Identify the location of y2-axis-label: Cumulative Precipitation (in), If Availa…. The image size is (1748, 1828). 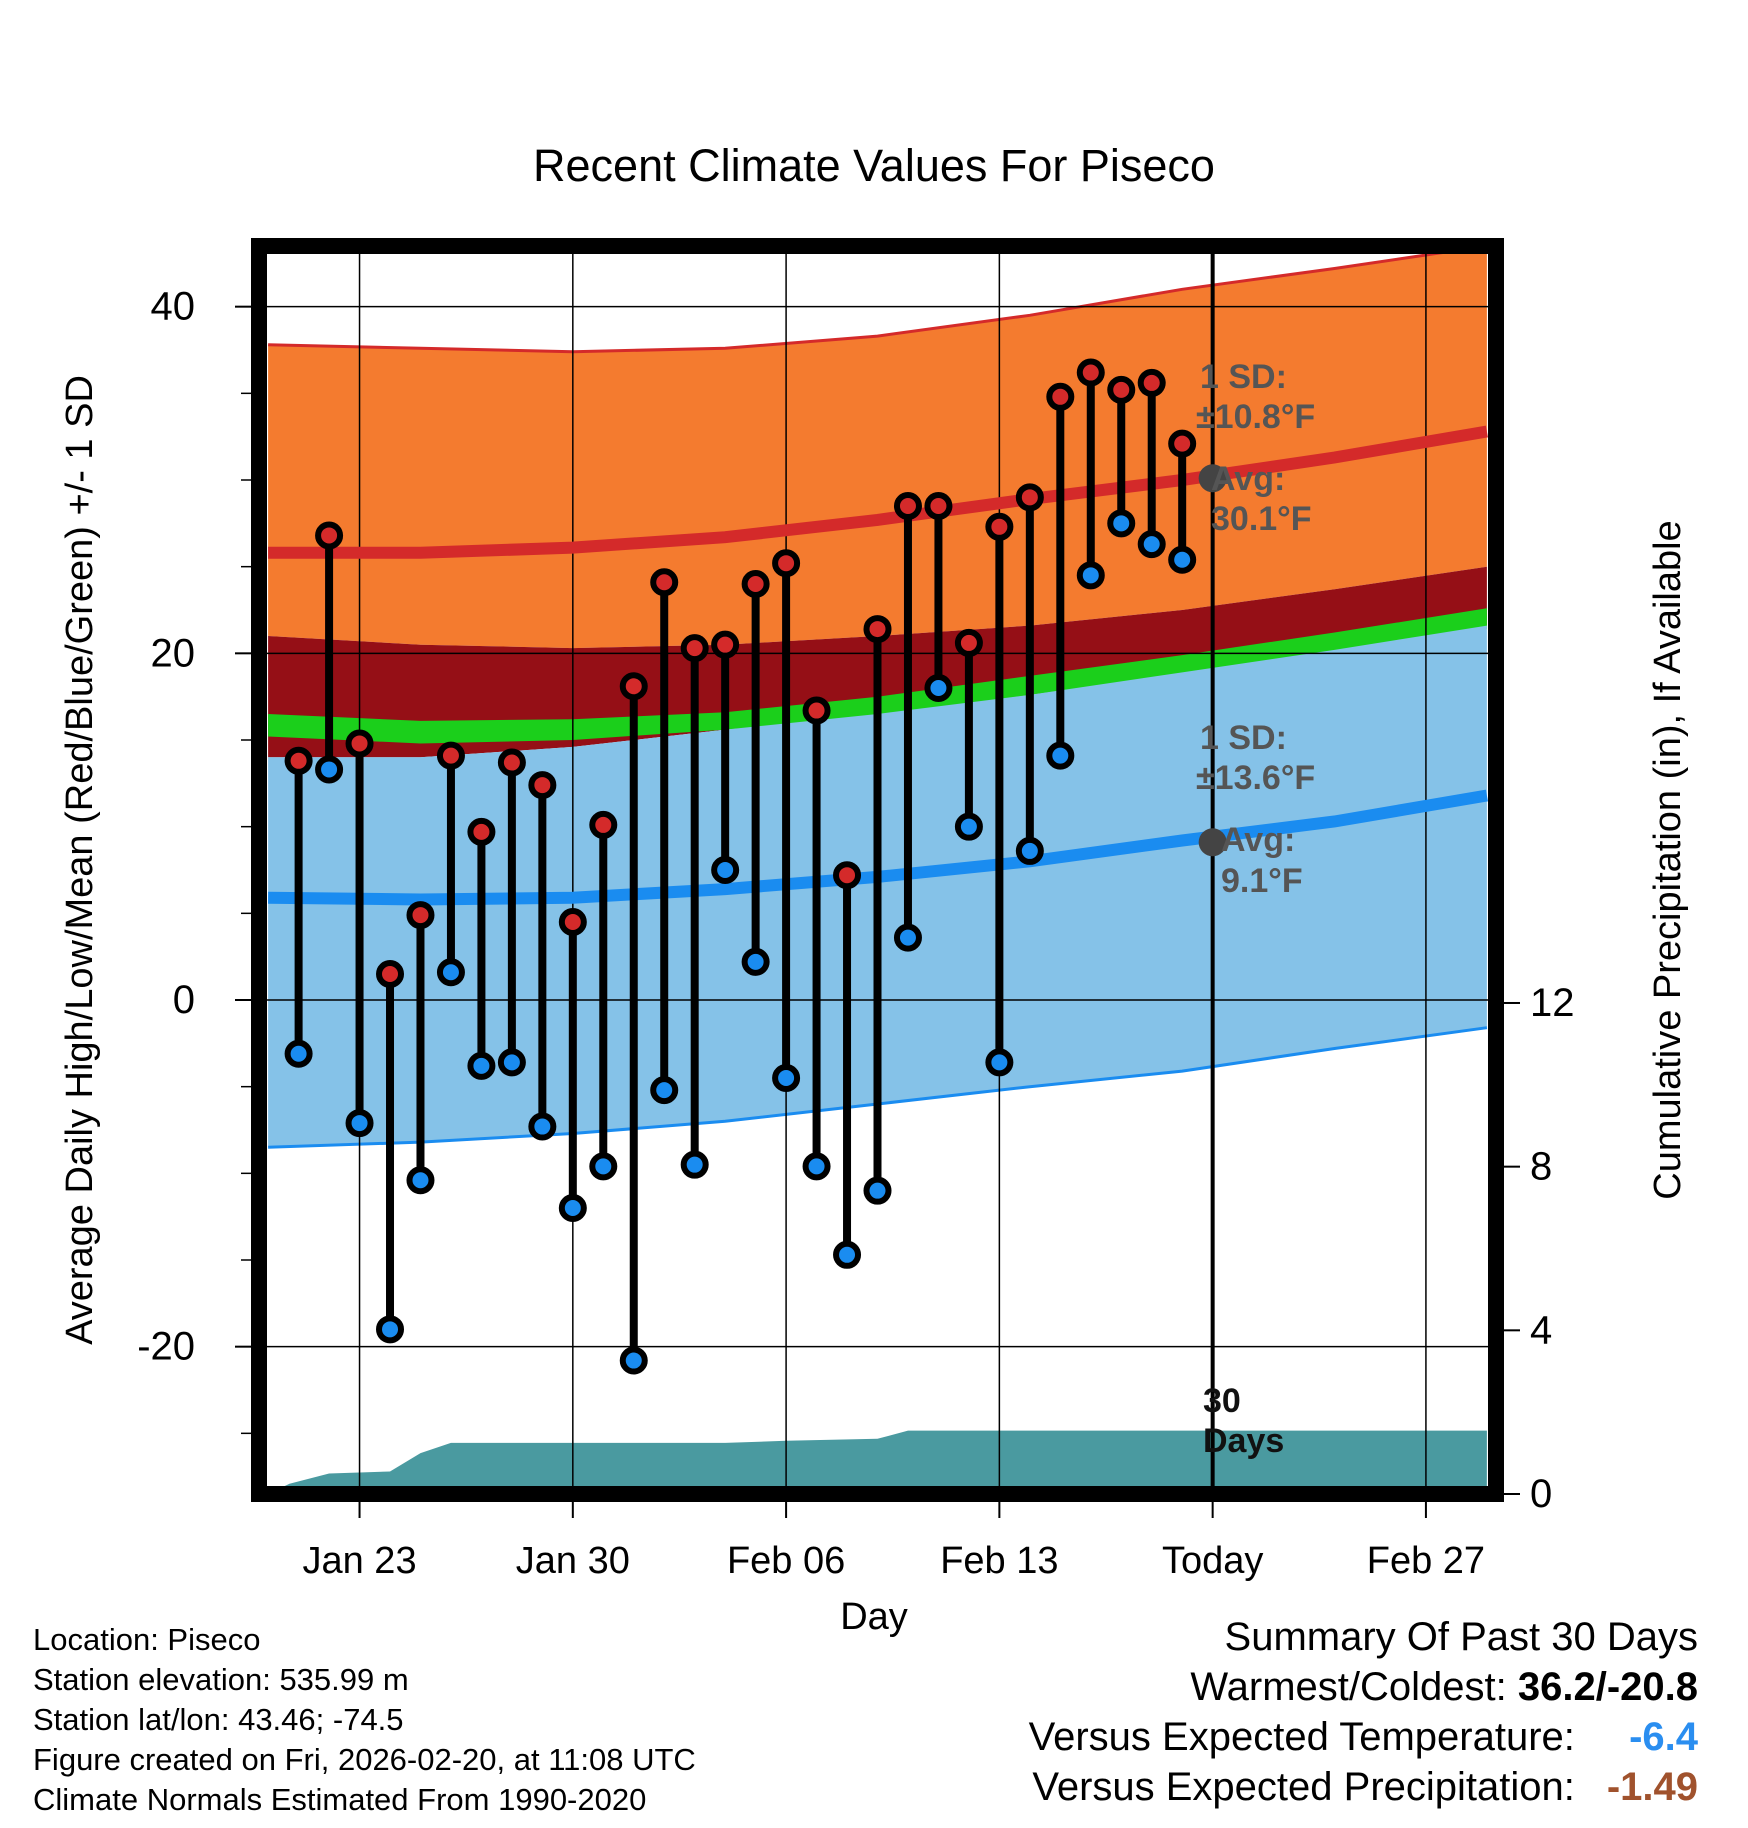
(1668, 859).